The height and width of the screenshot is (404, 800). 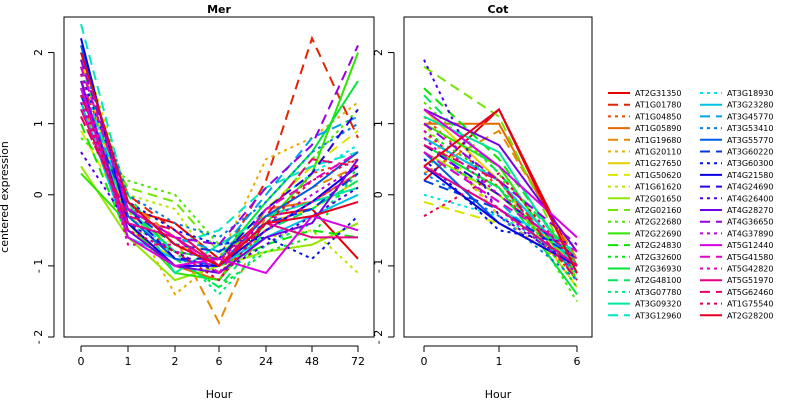 I want to click on series-line-AT2G36930, so click(x=500, y=219).